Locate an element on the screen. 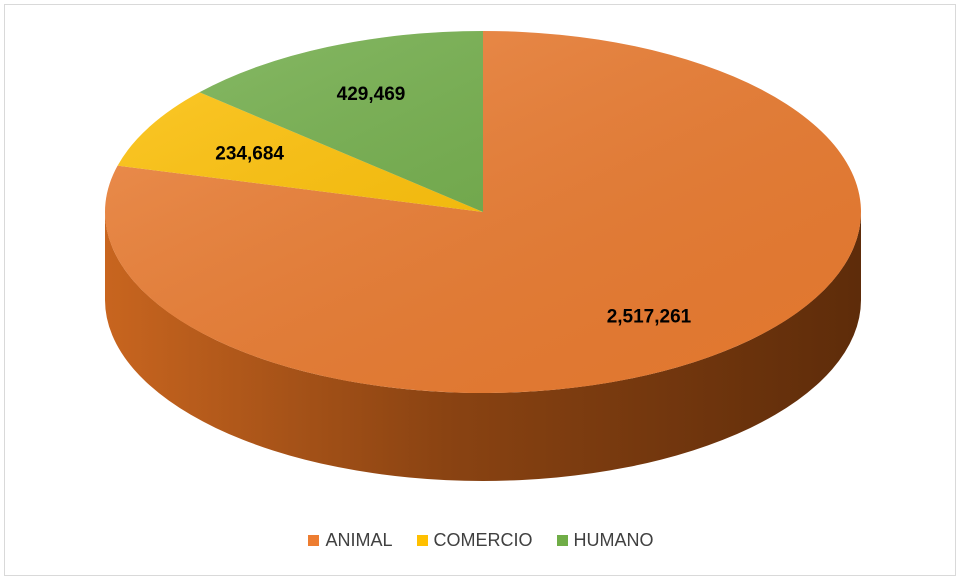 The height and width of the screenshot is (582, 962). legend-item-animal: ANIMAL is located at coordinates (350, 540).